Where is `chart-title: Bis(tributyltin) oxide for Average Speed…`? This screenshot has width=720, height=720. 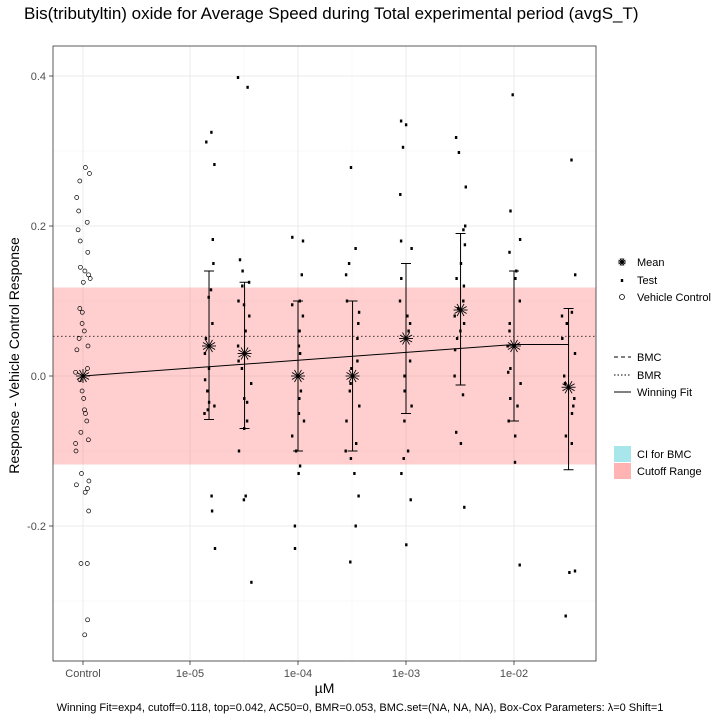 chart-title: Bis(tributyltin) oxide for Average Speed… is located at coordinates (331, 13).